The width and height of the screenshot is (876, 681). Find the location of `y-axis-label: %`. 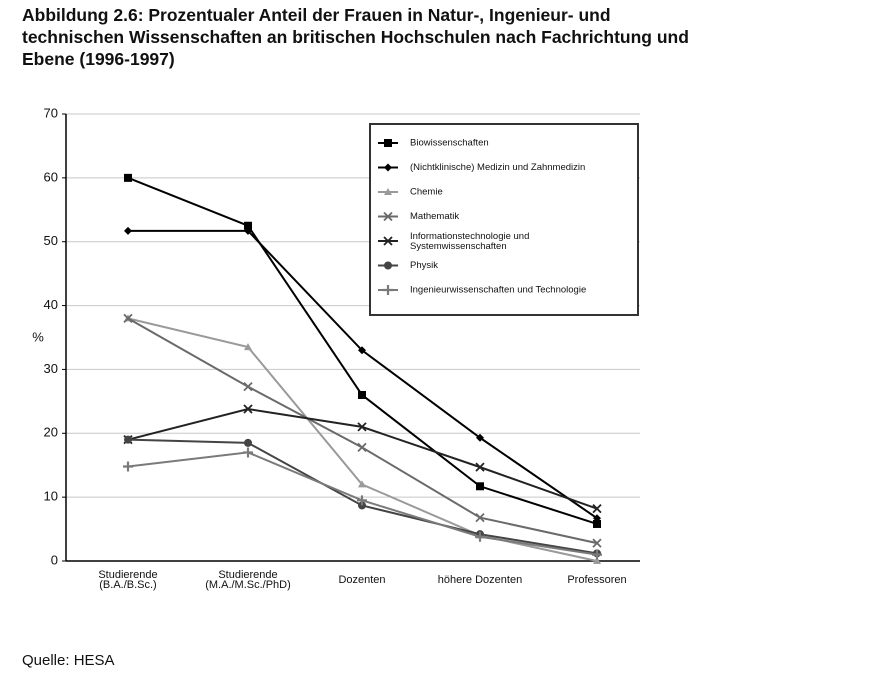

y-axis-label: % is located at coordinates (38, 336).